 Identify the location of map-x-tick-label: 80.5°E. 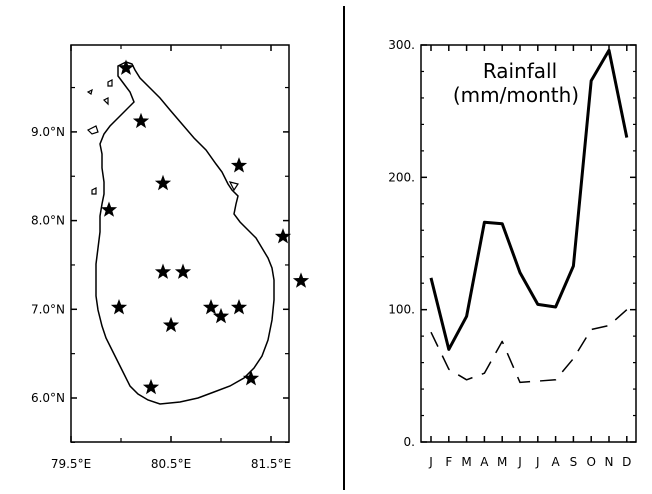
(171, 464).